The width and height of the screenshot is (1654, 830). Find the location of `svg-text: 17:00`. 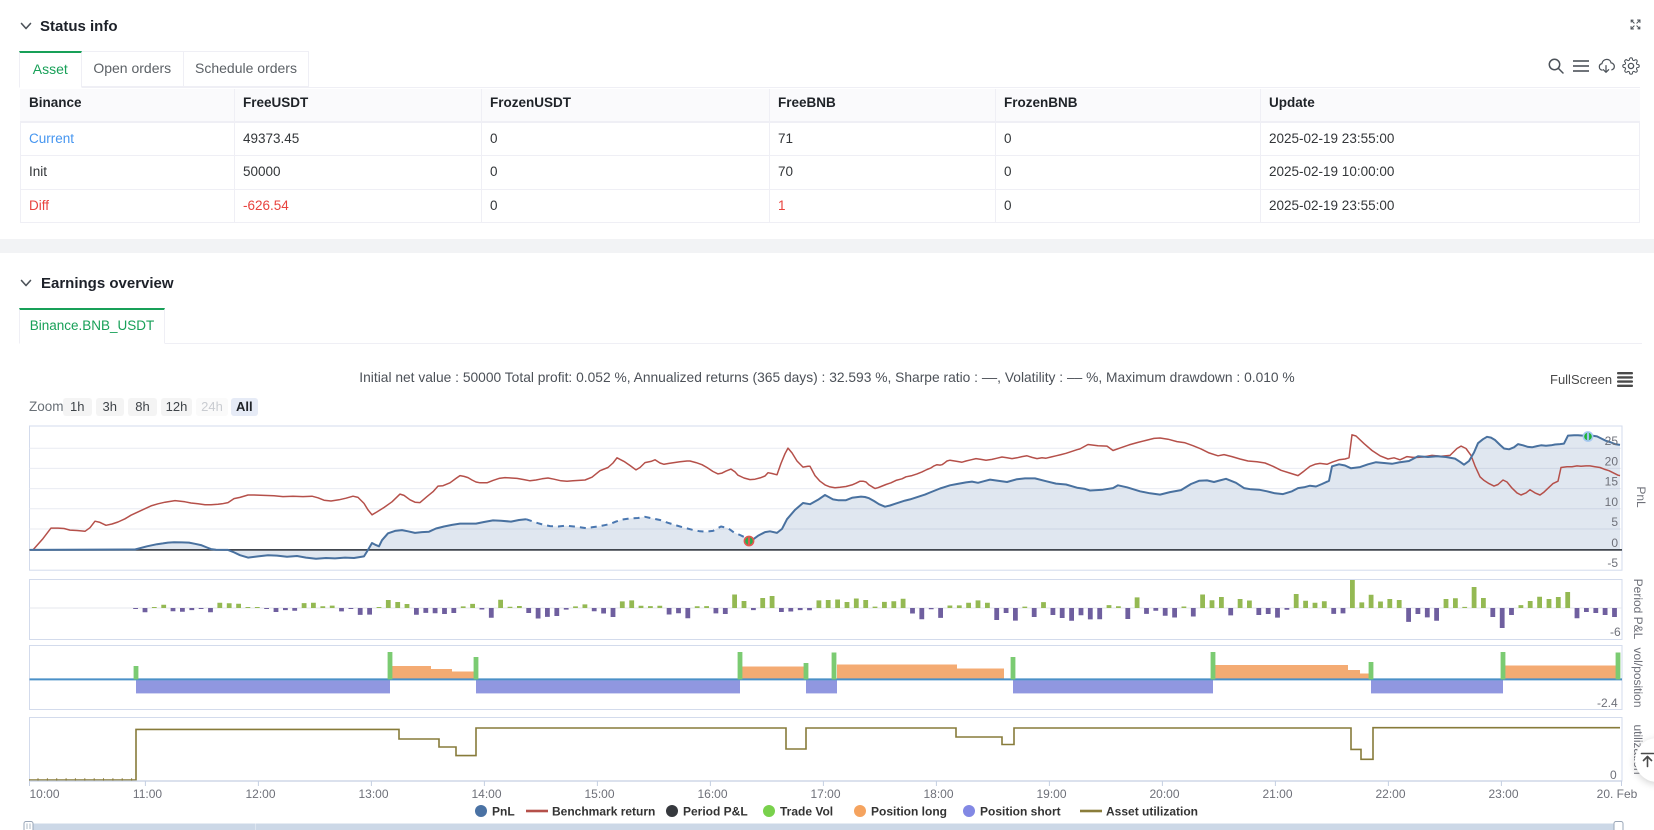

svg-text: 17:00 is located at coordinates (825, 794).